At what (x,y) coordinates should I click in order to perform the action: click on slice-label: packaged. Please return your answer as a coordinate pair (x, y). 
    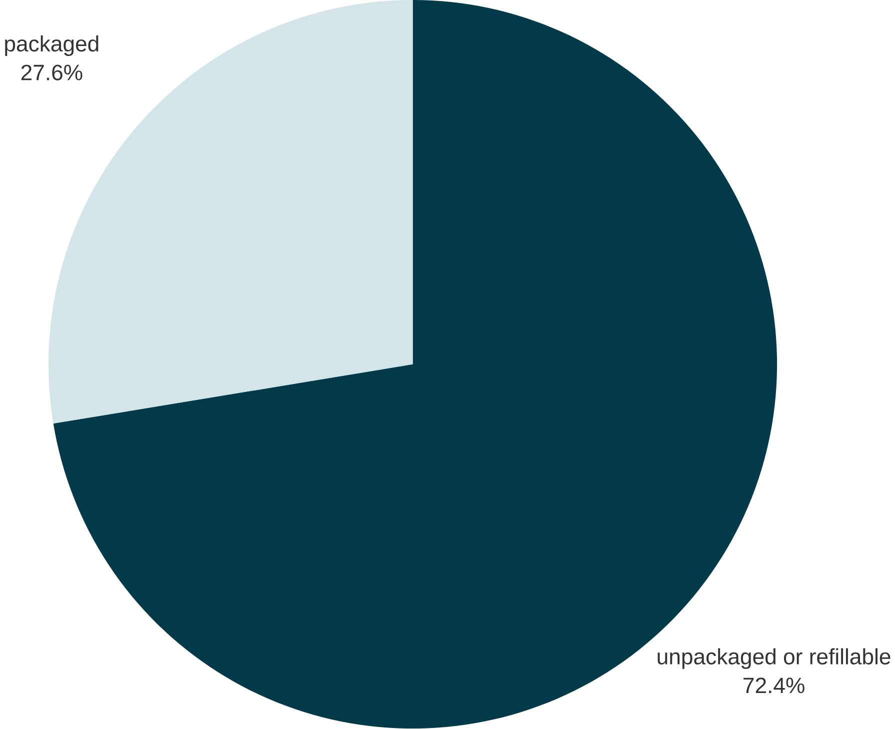
    Looking at the image, I should click on (51, 46).